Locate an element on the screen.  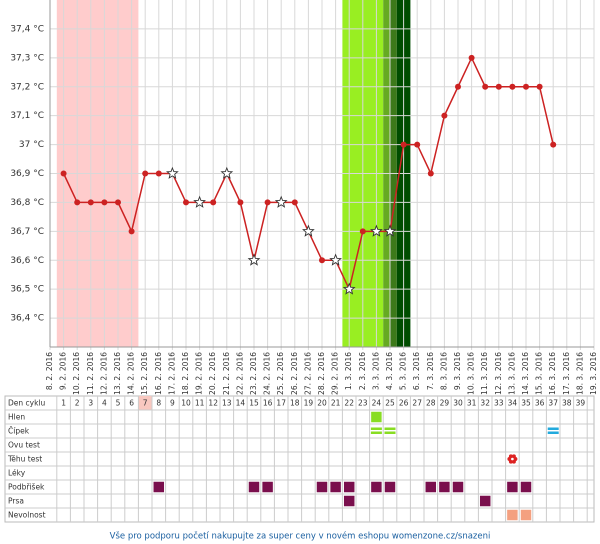
cycle-day: 38 is located at coordinates (567, 403).